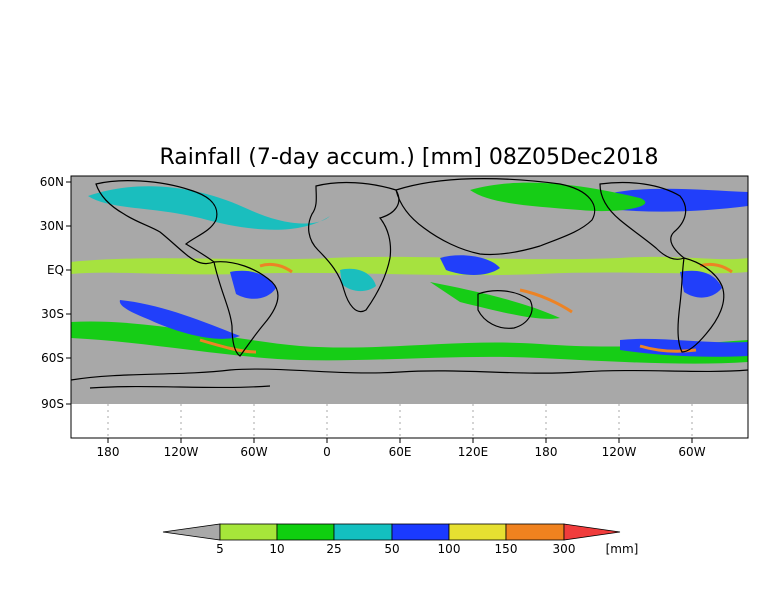  I want to click on antarctica-outline, so click(409, 374).